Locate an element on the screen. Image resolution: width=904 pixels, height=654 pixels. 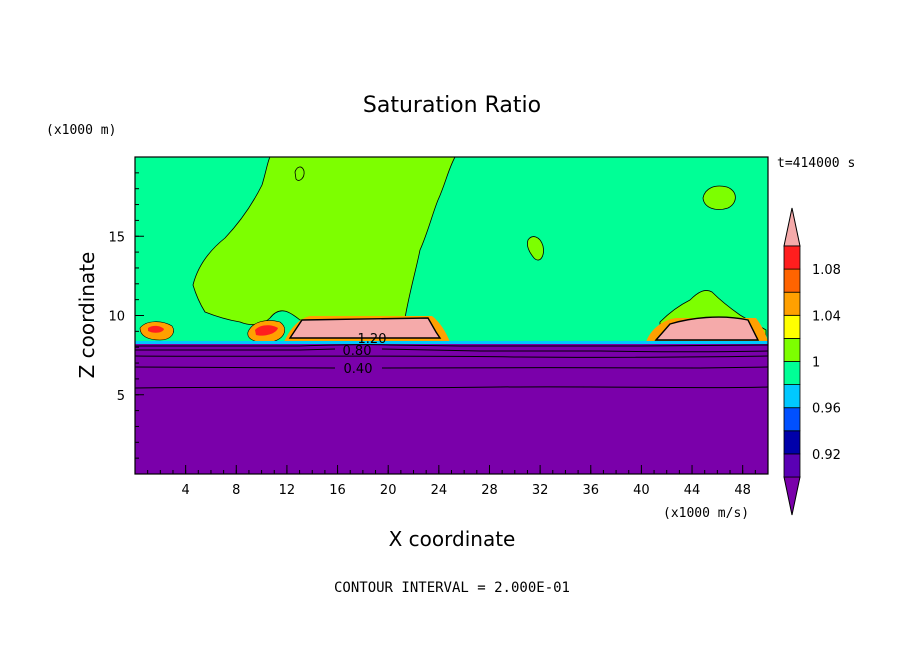
x-tick-label: 48 is located at coordinates (742, 490).